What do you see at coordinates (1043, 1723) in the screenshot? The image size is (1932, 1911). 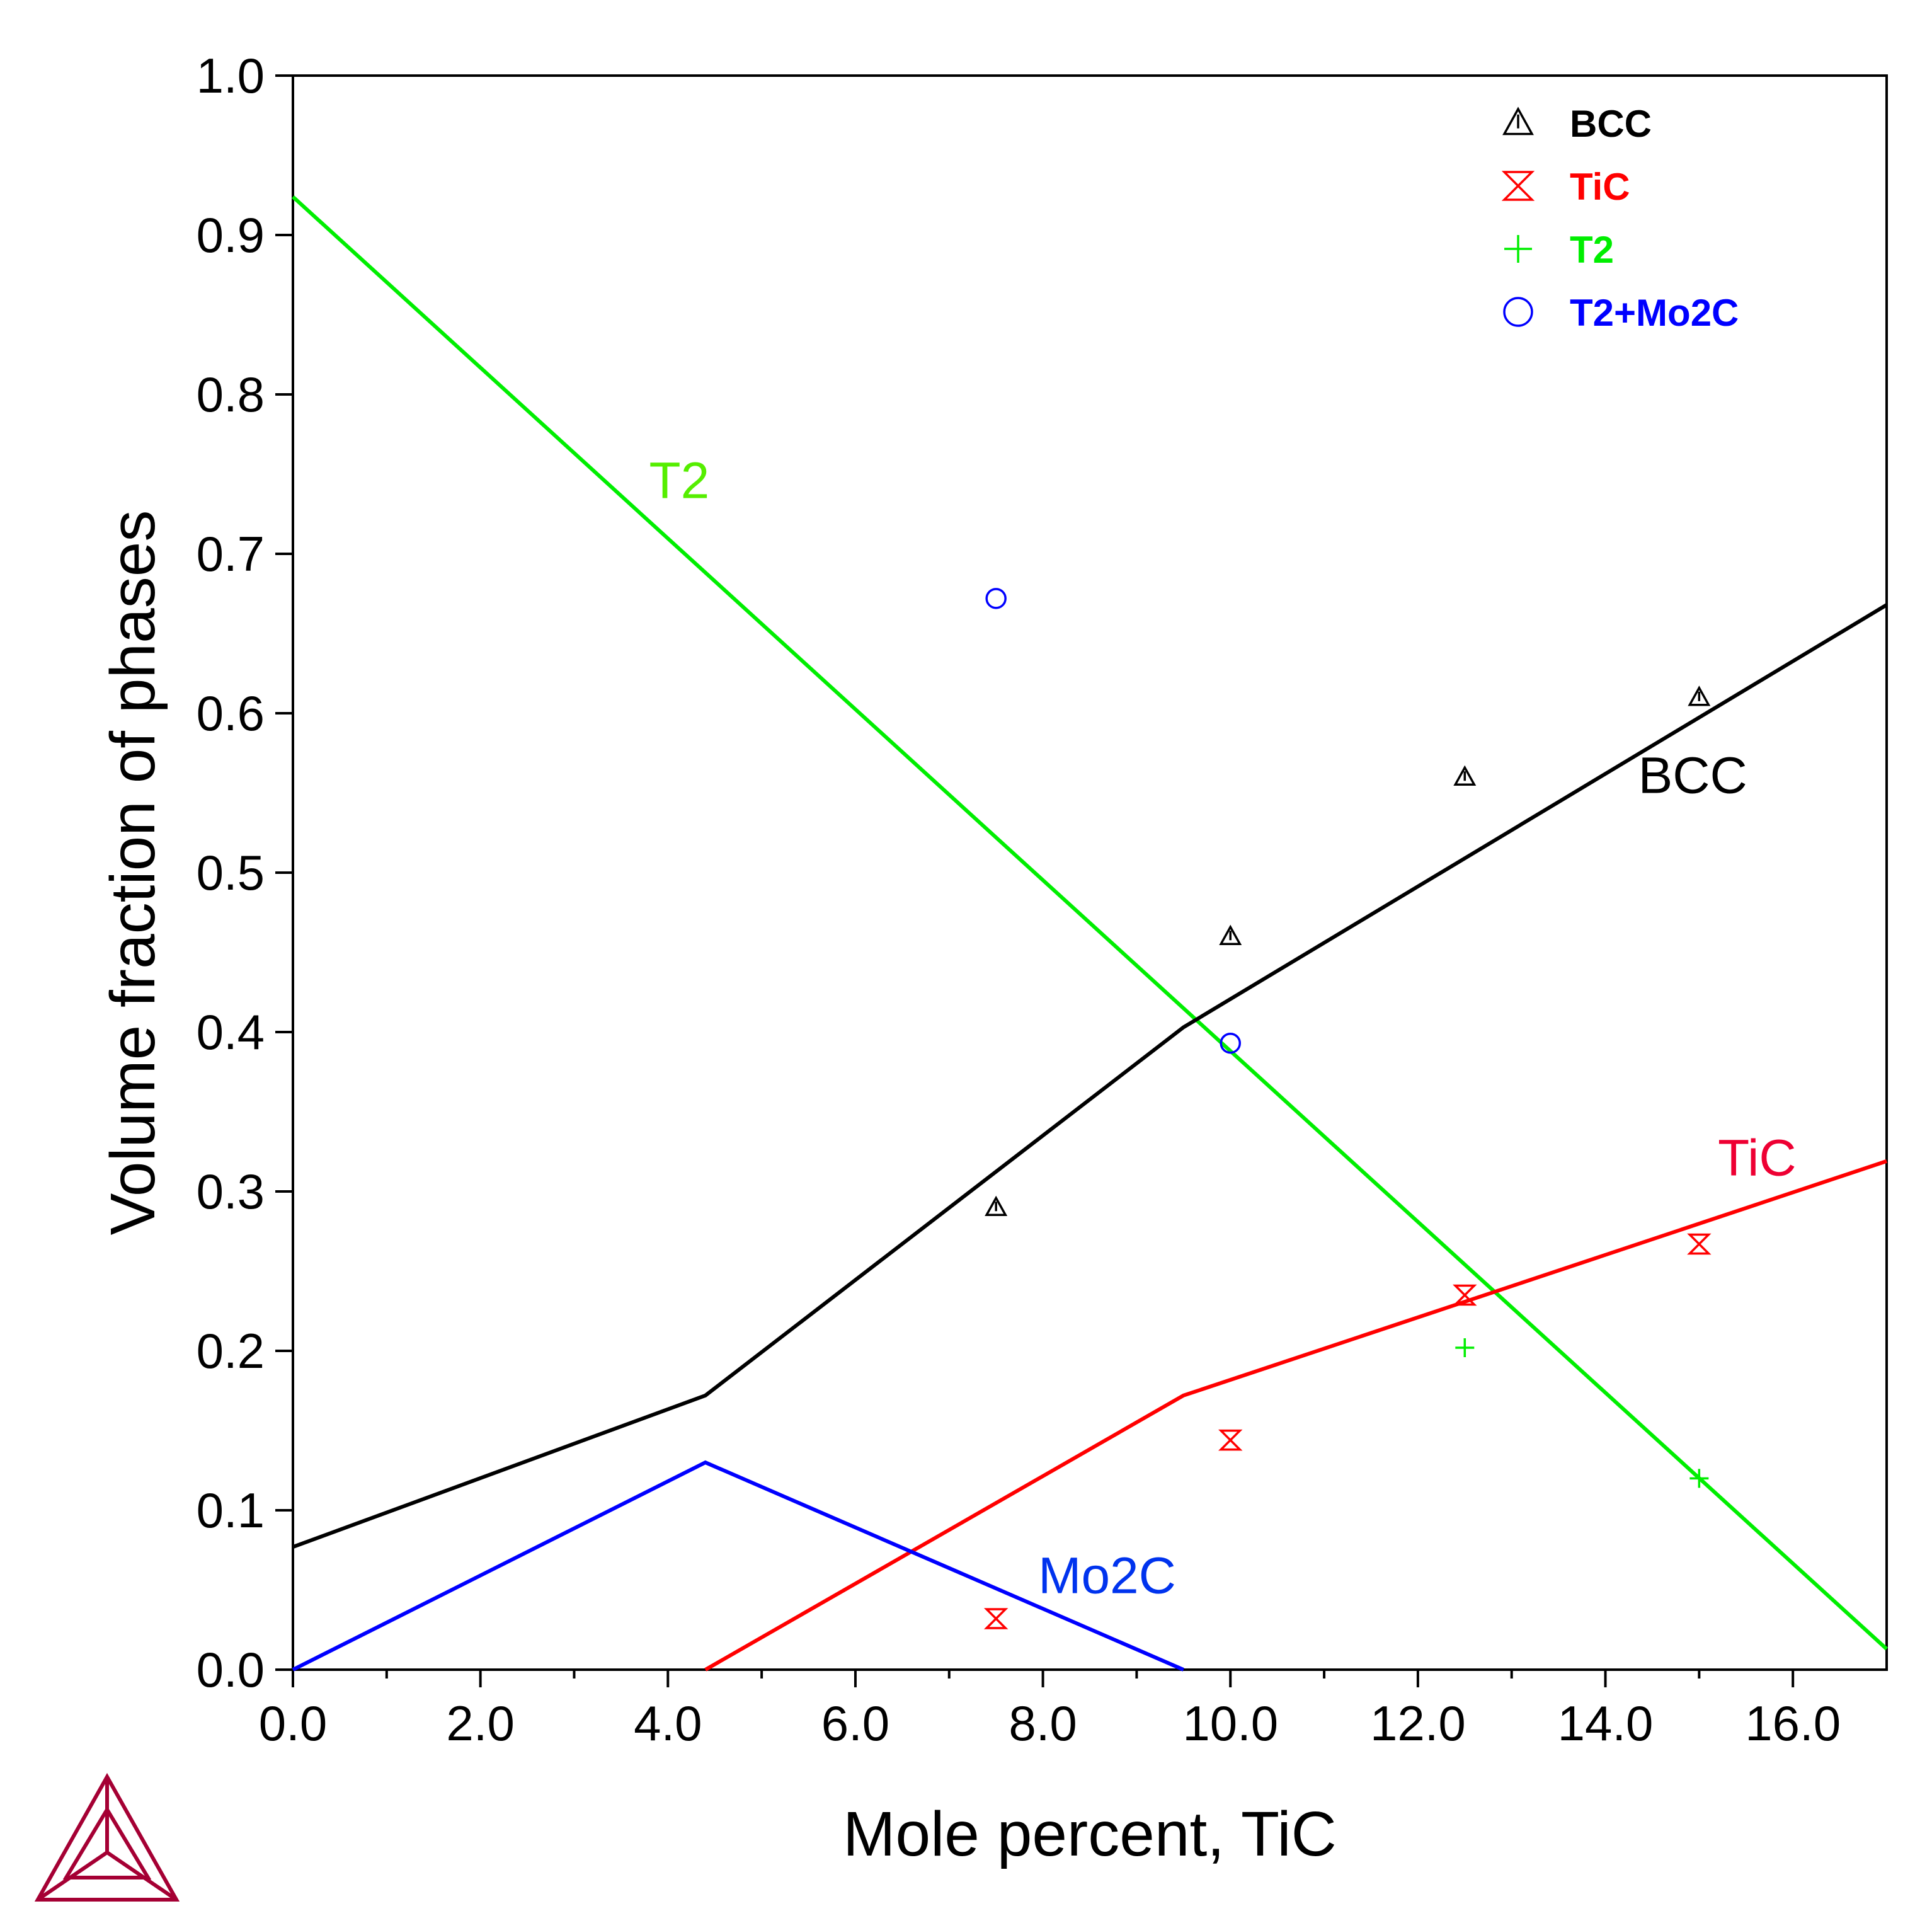 I see `x-tick-label: 8.0` at bounding box center [1043, 1723].